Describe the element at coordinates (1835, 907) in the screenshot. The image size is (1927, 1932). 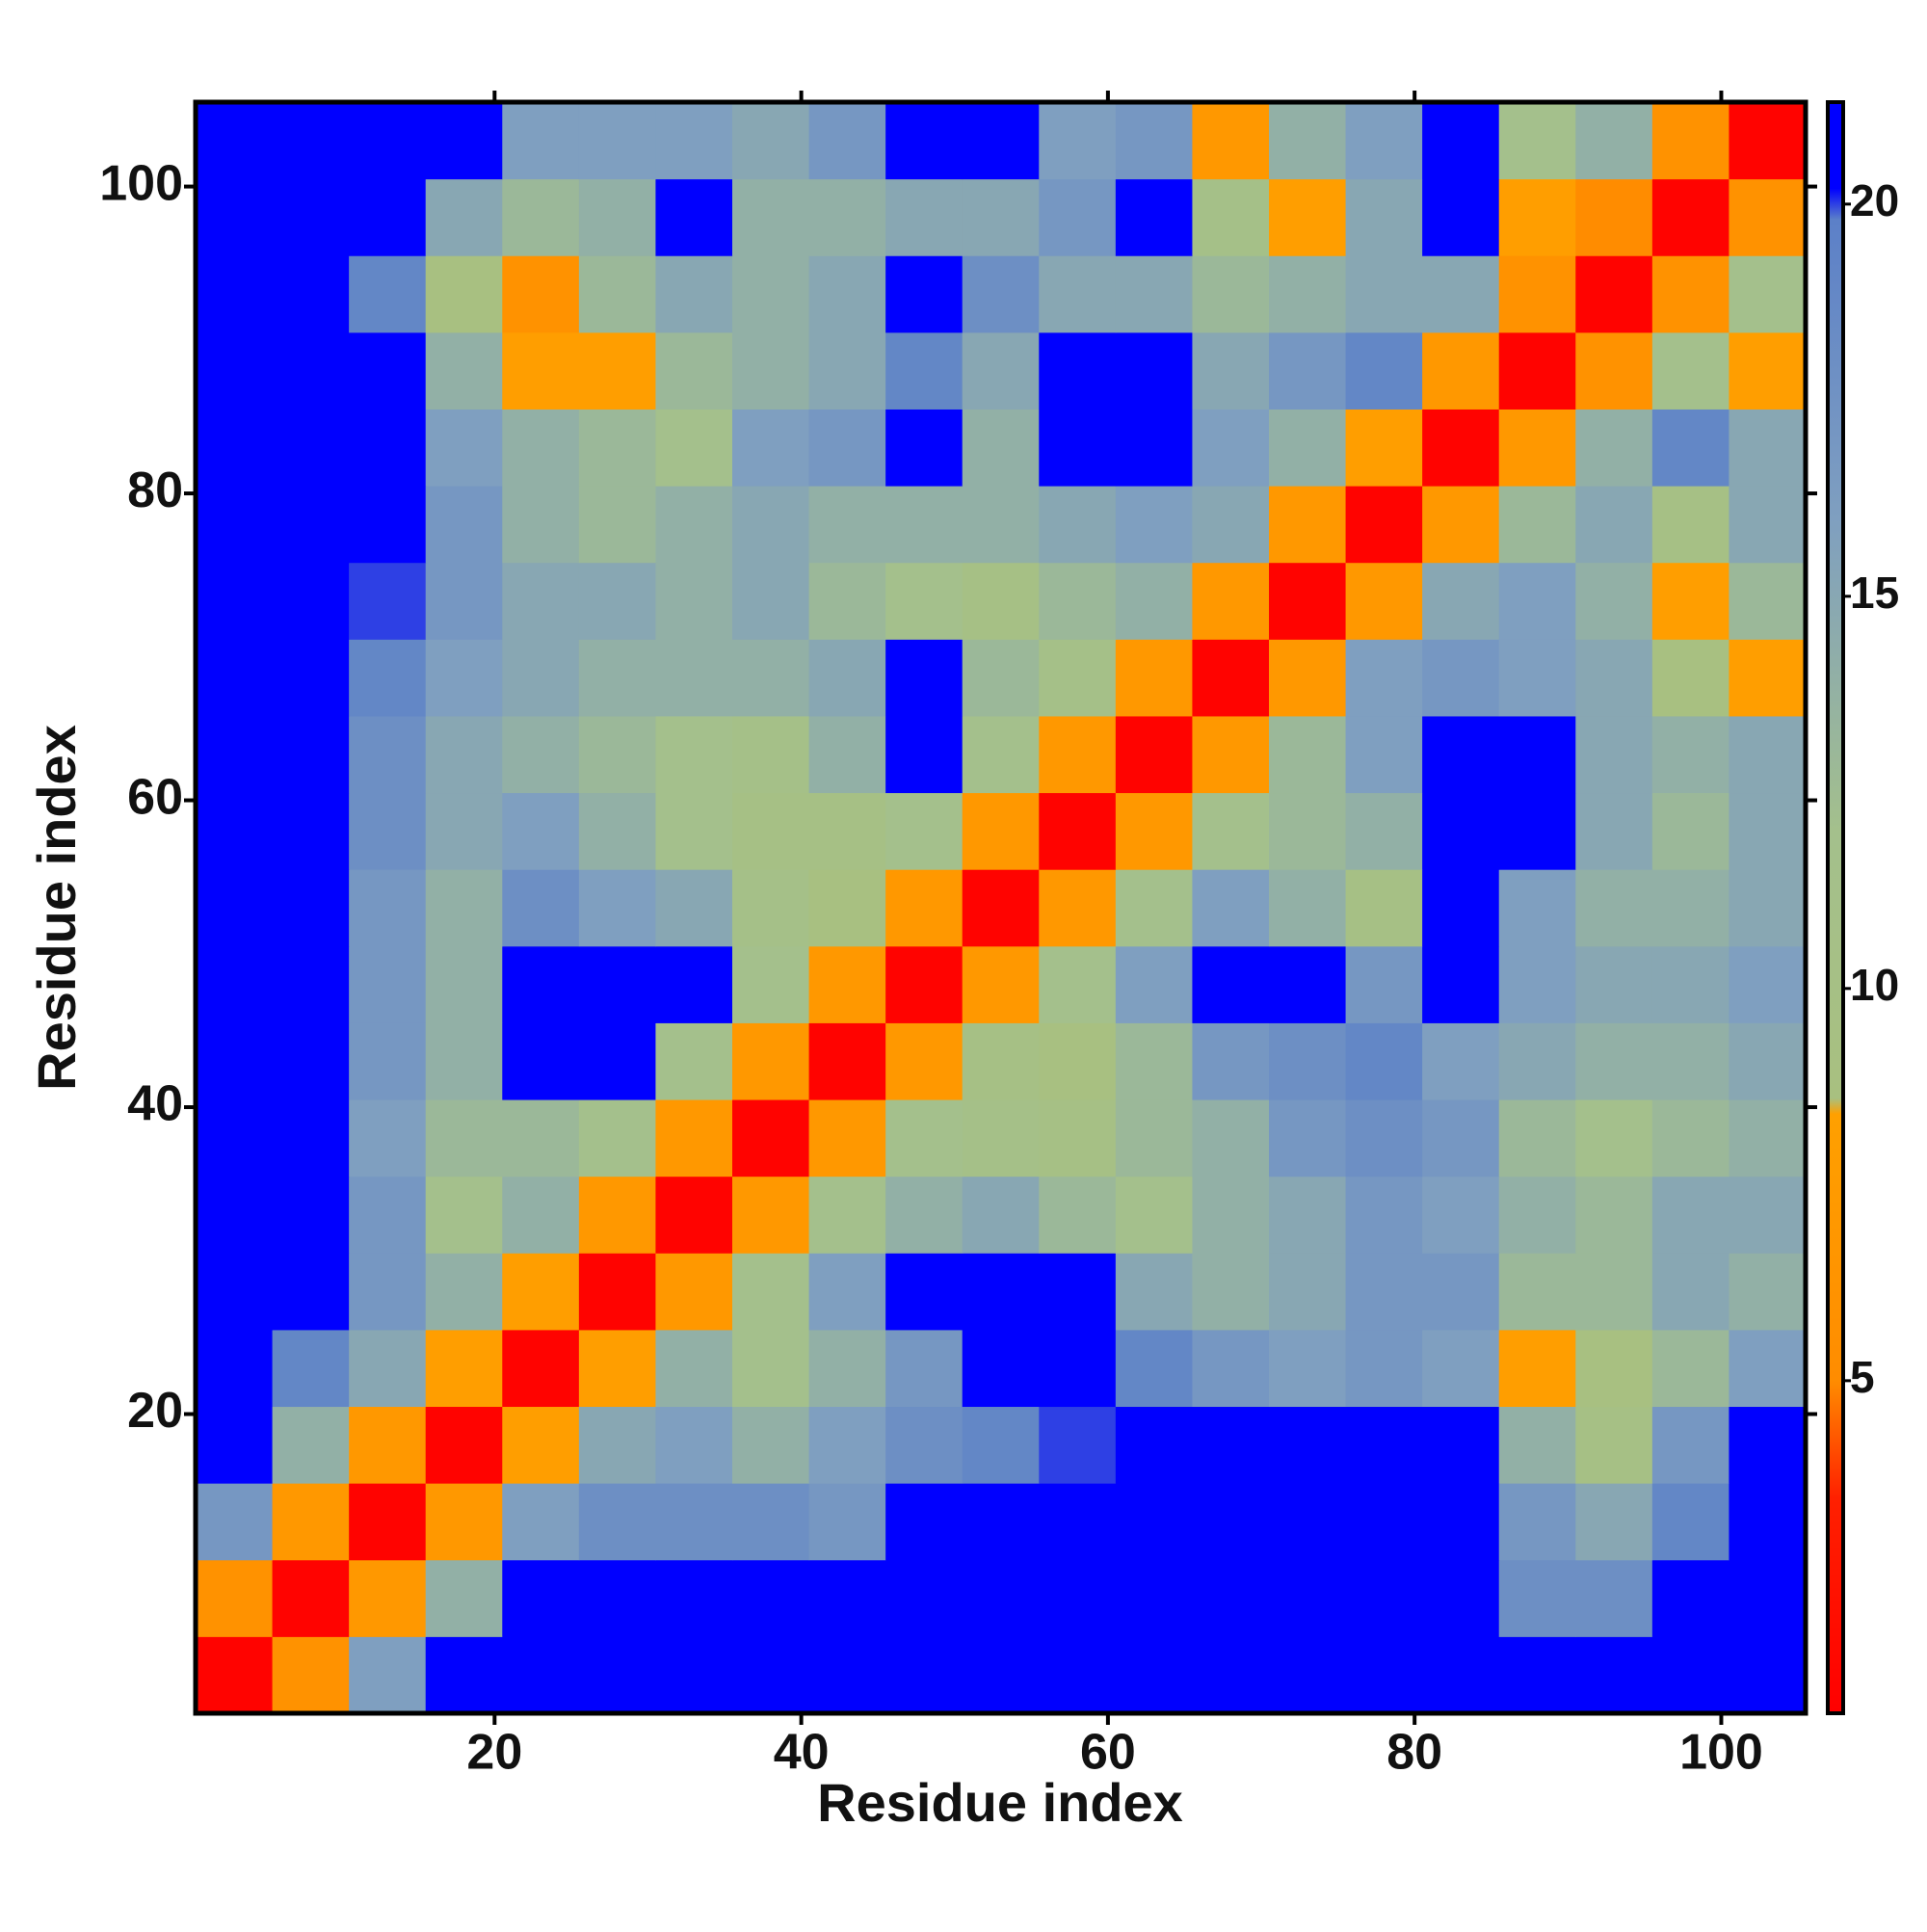
I see `colorbar` at that location.